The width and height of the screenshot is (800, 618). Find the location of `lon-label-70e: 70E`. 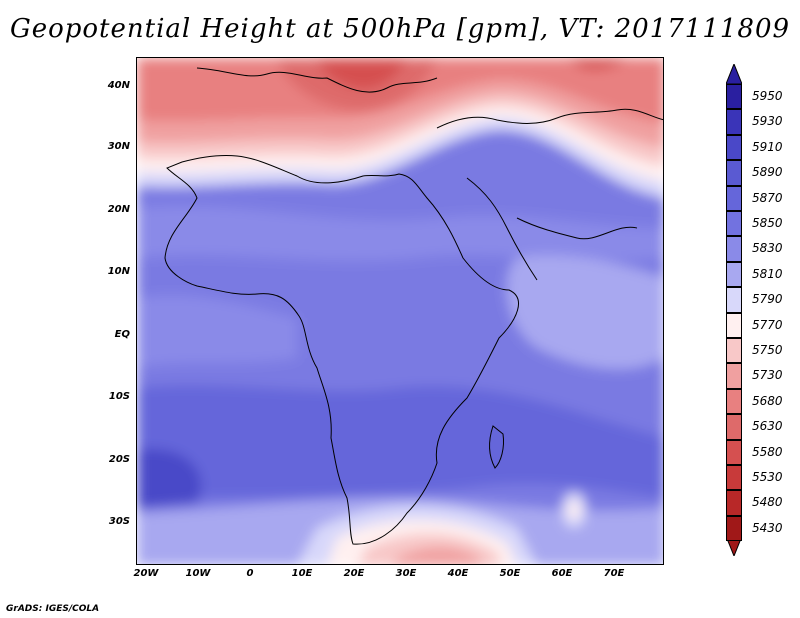

lon-label-70e: 70E is located at coordinates (614, 573).